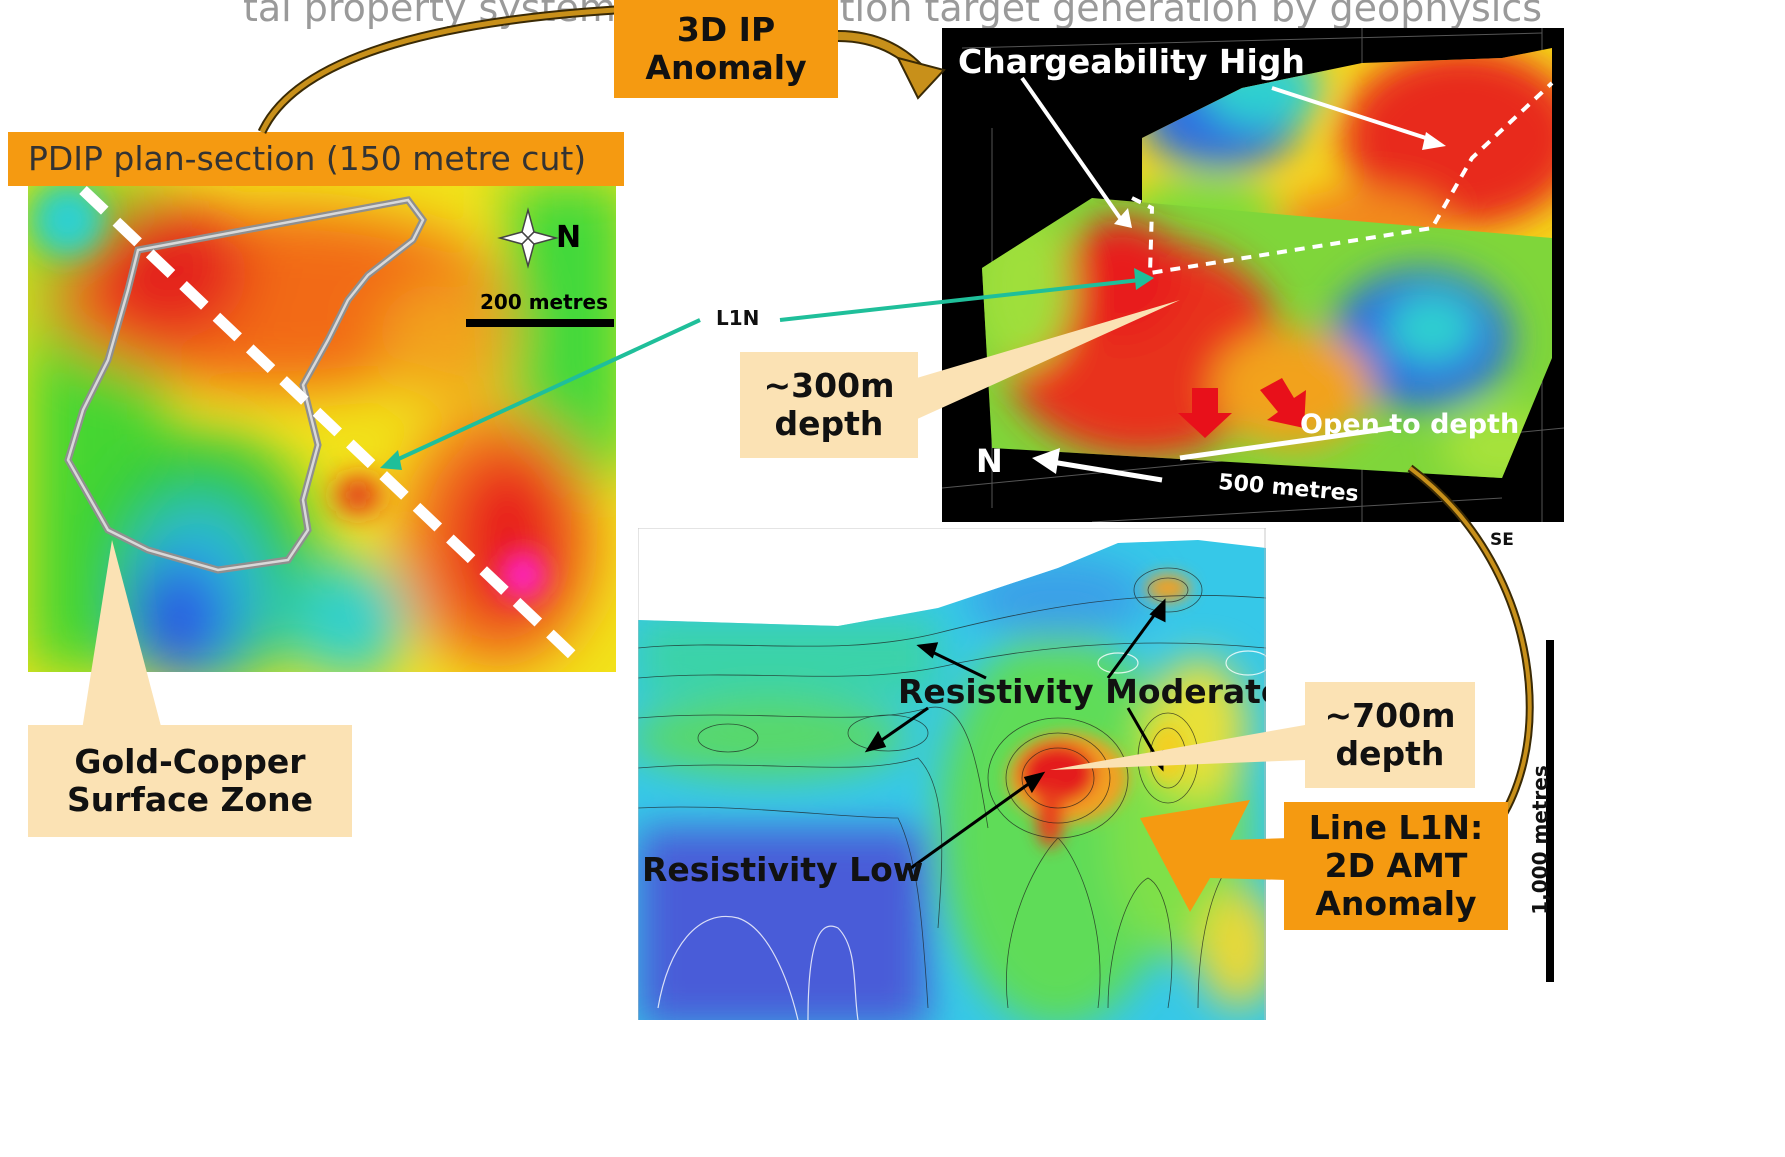  Describe the element at coordinates (1502, 540) in the screenshot. I see `se-label: SE` at that location.